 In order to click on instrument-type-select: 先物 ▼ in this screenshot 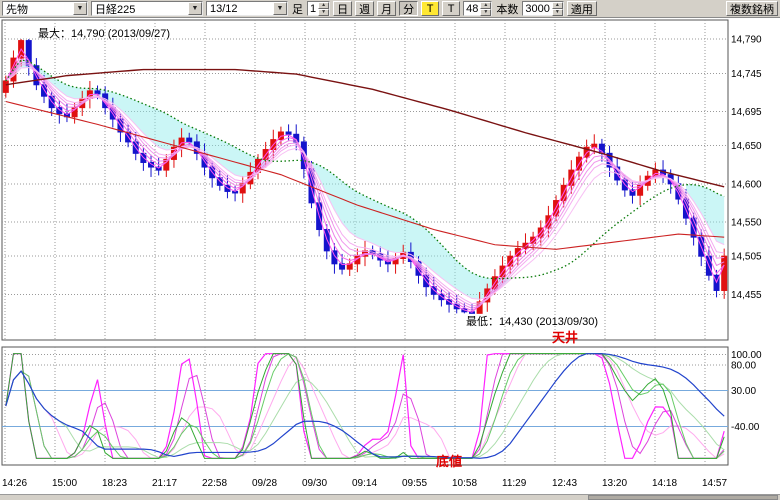, I will do `click(45, 8)`.